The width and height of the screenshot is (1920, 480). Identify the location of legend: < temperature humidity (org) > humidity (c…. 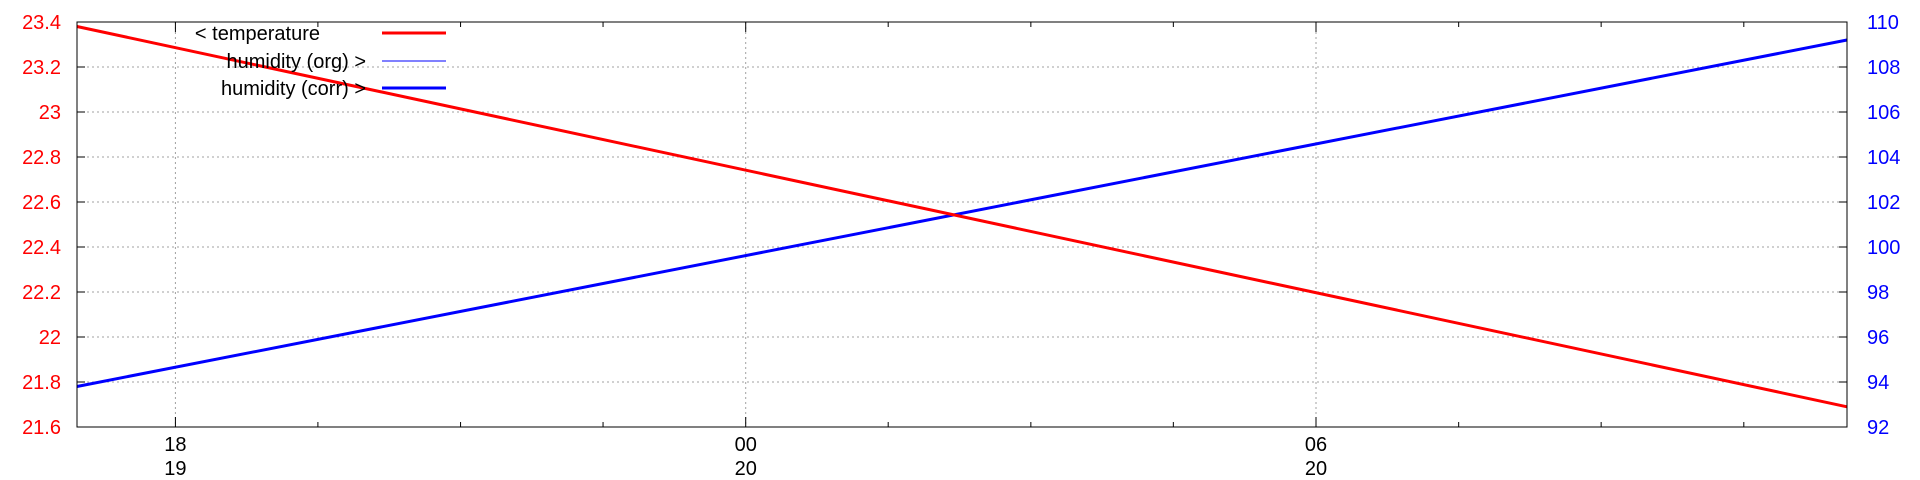
(320, 61).